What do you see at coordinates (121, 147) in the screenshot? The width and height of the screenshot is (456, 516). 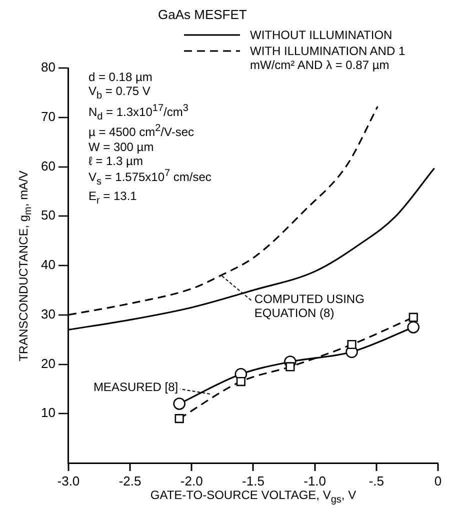 I see `annotation: W = 300 µm` at bounding box center [121, 147].